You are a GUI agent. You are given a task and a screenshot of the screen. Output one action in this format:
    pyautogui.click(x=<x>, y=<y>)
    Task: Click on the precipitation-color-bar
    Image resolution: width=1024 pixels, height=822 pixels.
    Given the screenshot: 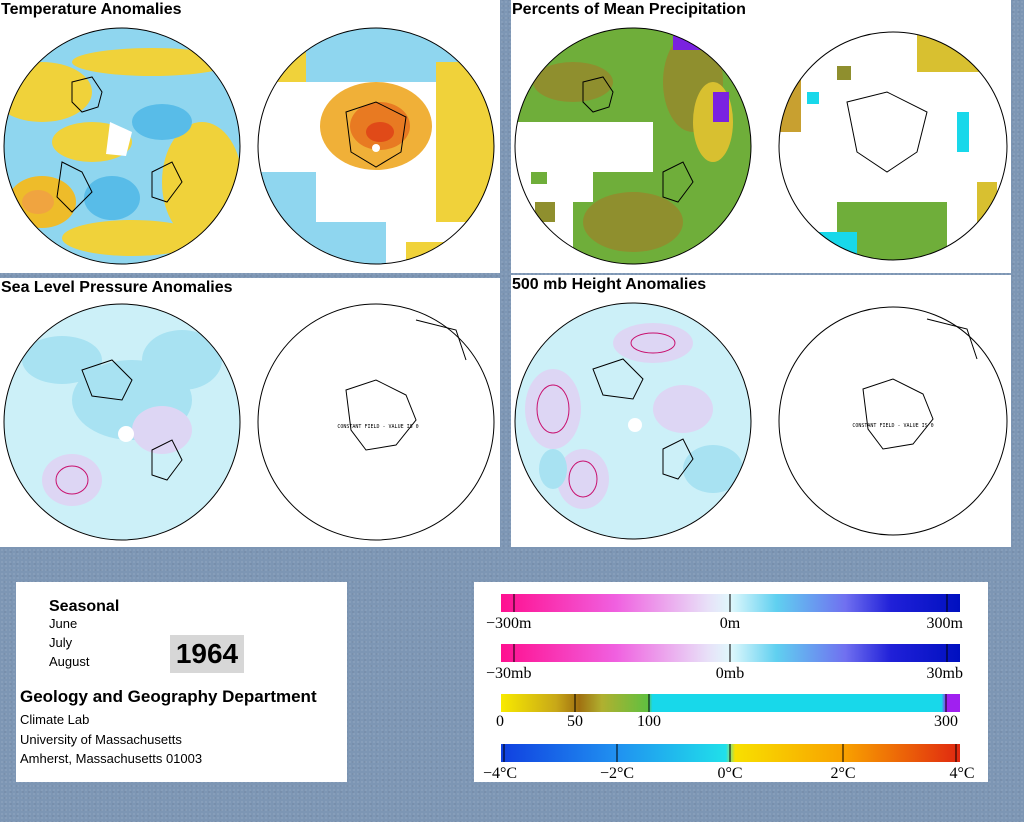 What is the action you would take?
    pyautogui.click(x=730, y=703)
    